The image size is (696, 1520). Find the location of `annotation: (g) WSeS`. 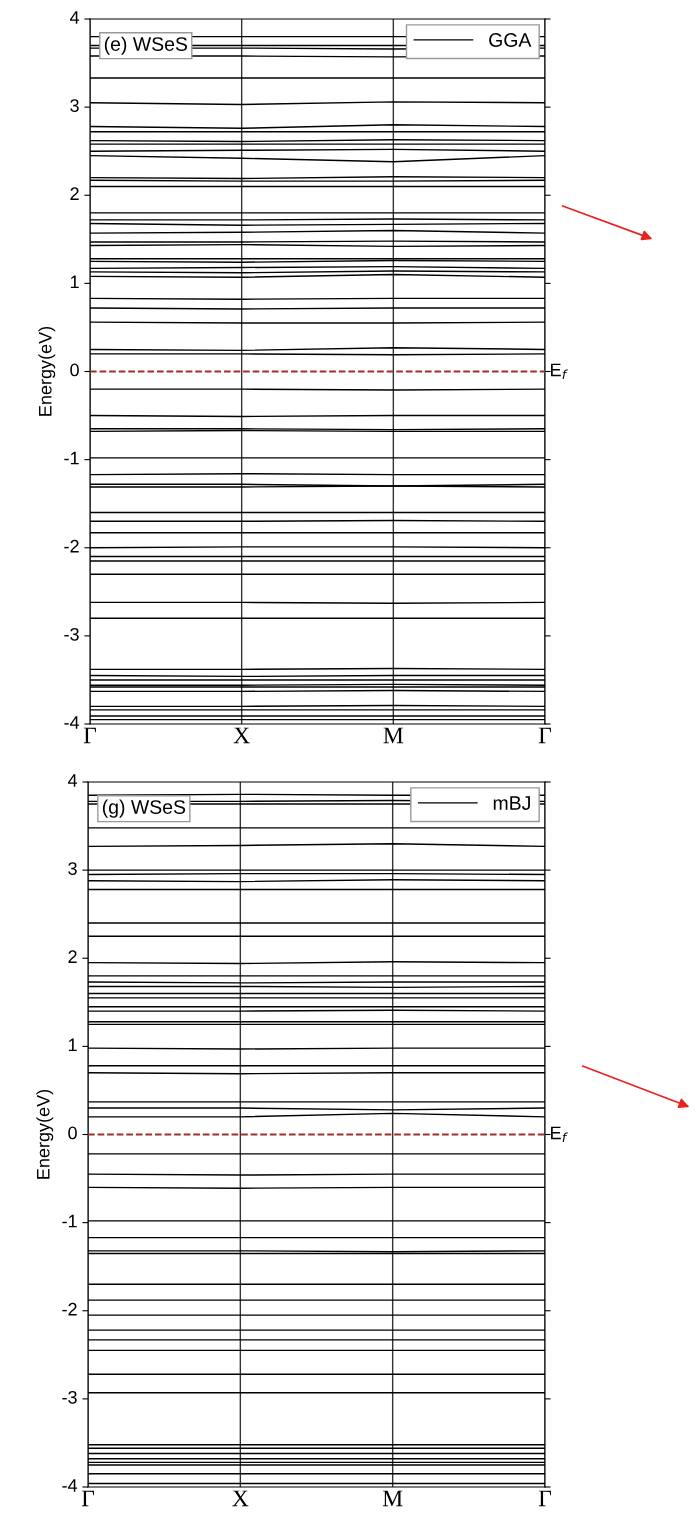

annotation: (g) WSeS is located at coordinates (144, 808).